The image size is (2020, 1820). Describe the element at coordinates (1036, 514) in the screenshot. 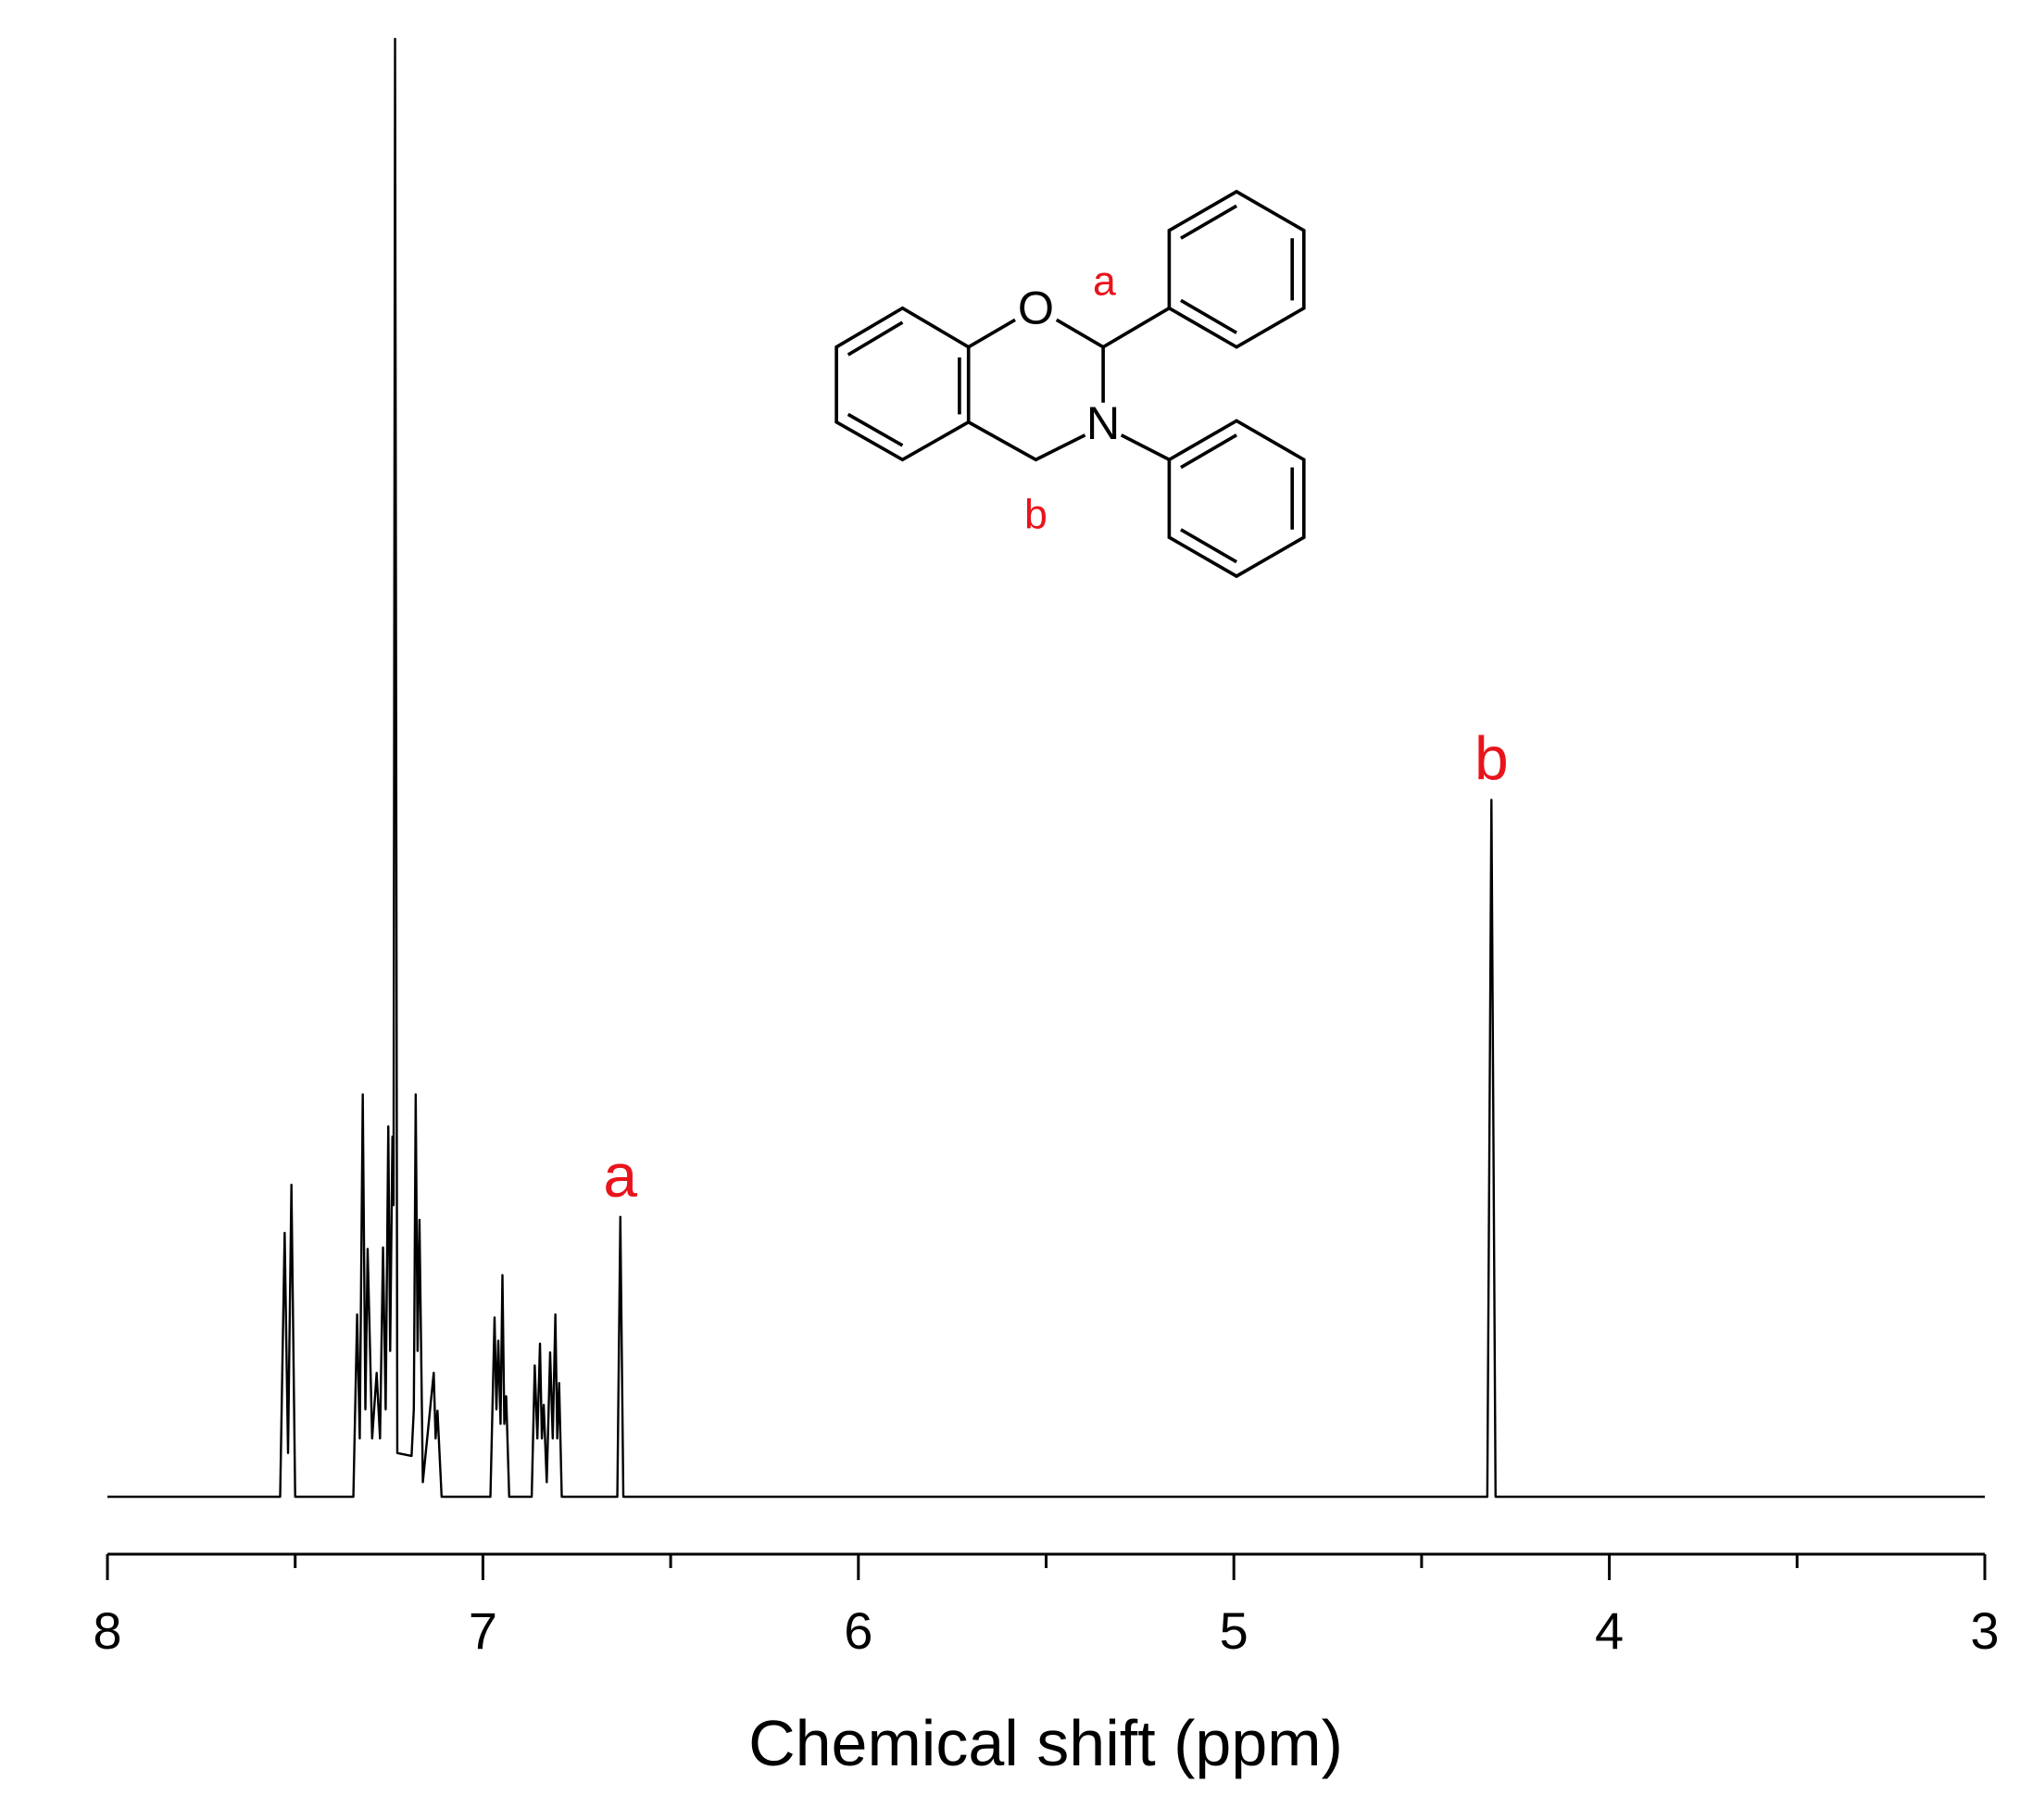

I see `proton-label: b` at that location.